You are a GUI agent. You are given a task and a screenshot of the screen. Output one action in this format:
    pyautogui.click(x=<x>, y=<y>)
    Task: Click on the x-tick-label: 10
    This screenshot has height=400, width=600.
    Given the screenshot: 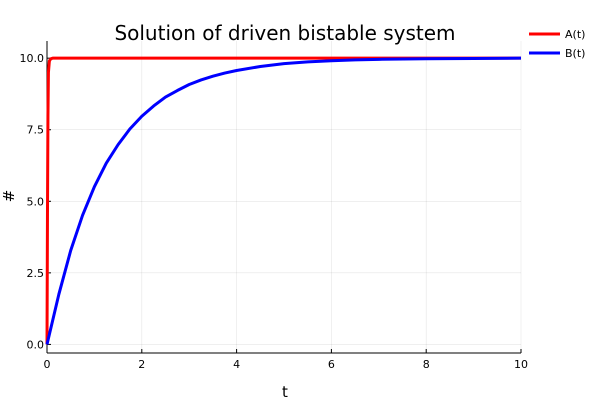 What is the action you would take?
    pyautogui.click(x=521, y=364)
    